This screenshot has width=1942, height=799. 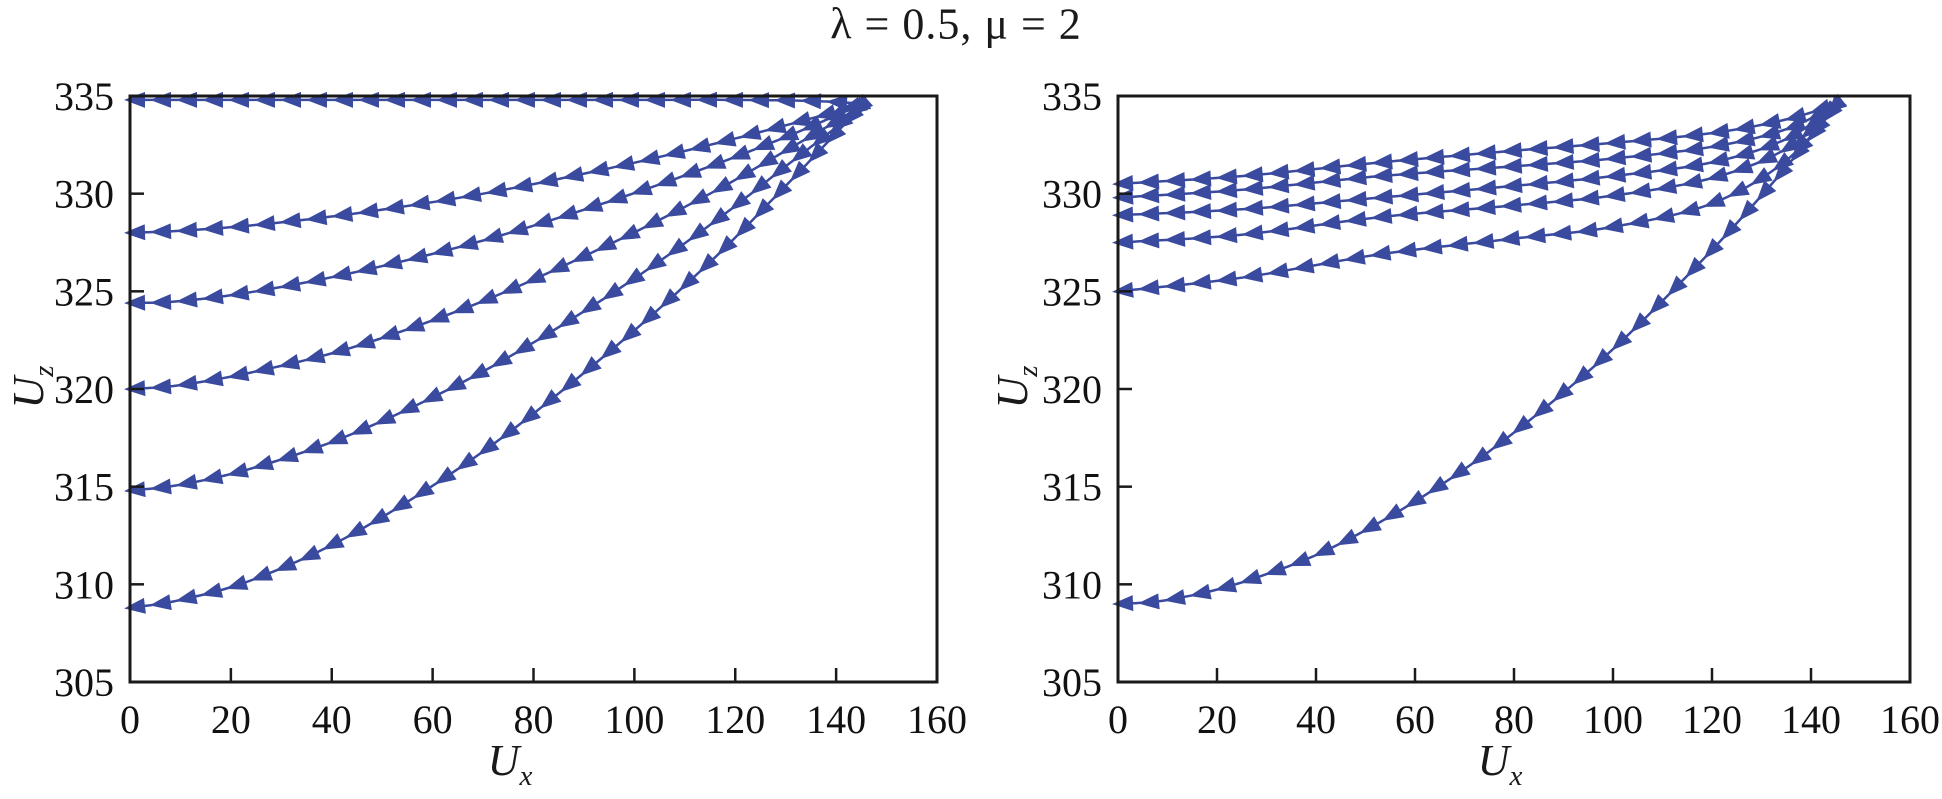 I want to click on x-tick-label: 20, so click(x=1217, y=719).